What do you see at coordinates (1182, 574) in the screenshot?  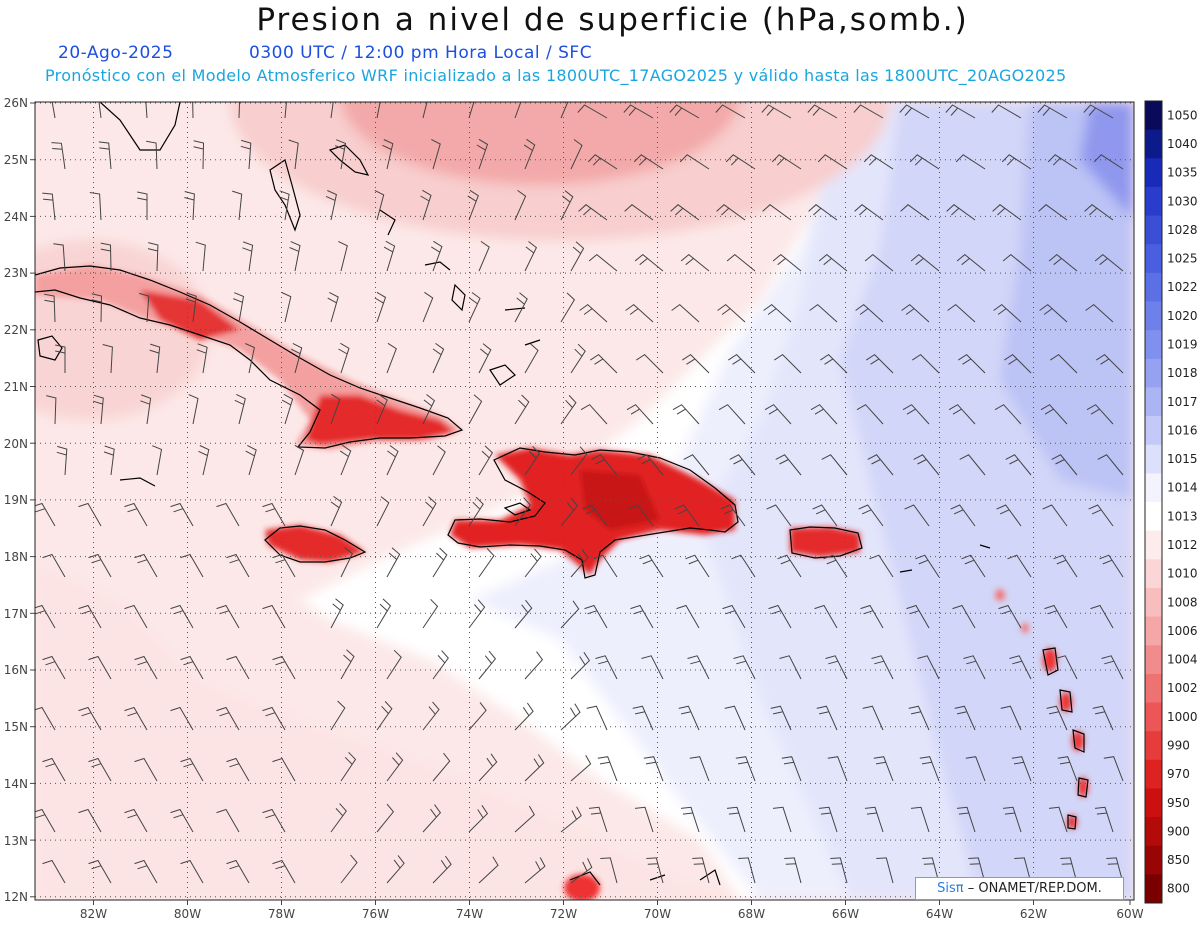 I see `colorbar-label: 1010` at bounding box center [1182, 574].